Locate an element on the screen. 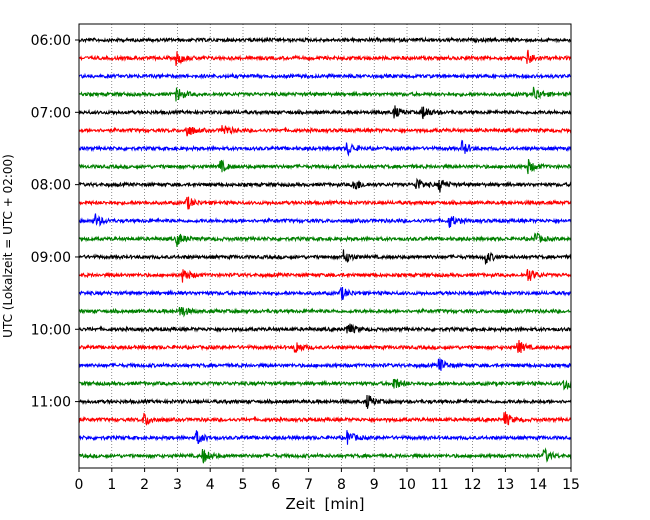  x-tick-label: 15 is located at coordinates (571, 485).